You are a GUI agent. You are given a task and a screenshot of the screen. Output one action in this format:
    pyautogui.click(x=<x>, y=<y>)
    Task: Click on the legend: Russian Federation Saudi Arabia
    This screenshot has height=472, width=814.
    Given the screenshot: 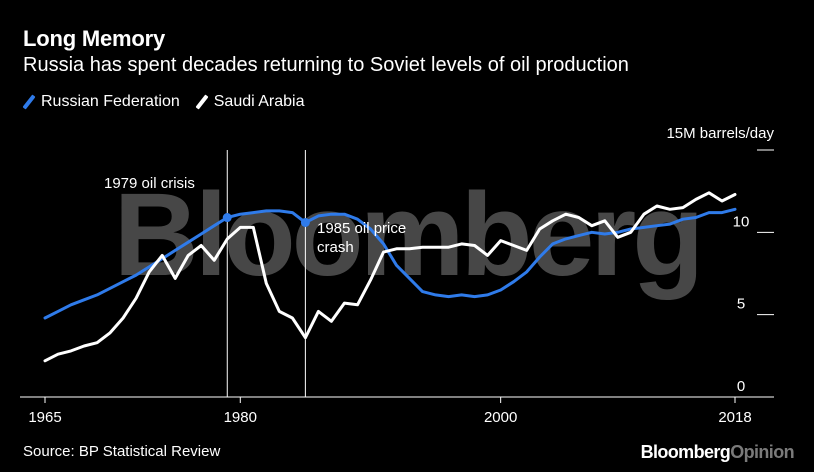 What is the action you would take?
    pyautogui.click(x=171, y=102)
    